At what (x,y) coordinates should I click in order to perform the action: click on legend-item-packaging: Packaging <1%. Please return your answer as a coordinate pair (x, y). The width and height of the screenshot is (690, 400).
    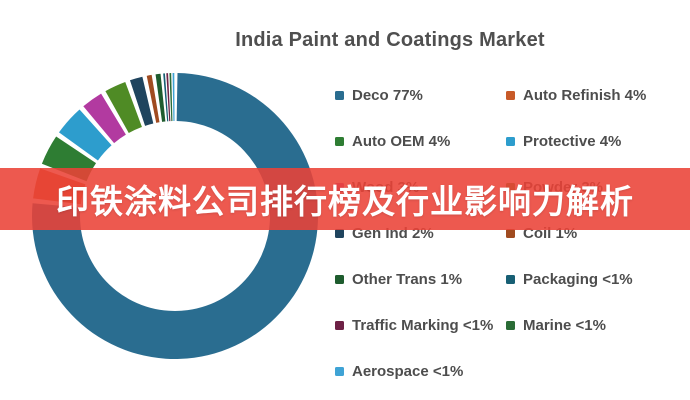
    Looking at the image, I should click on (576, 279).